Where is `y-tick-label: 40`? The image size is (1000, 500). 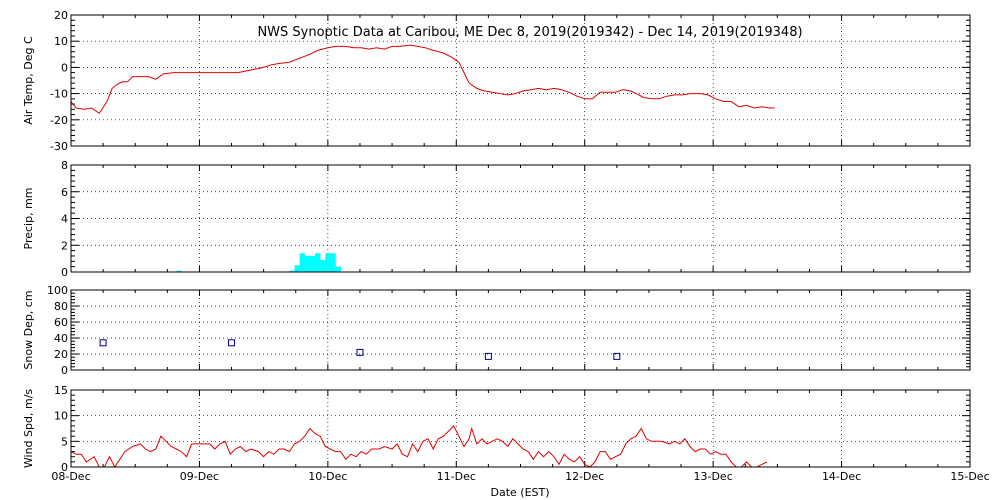
y-tick-label: 40 is located at coordinates (61, 338).